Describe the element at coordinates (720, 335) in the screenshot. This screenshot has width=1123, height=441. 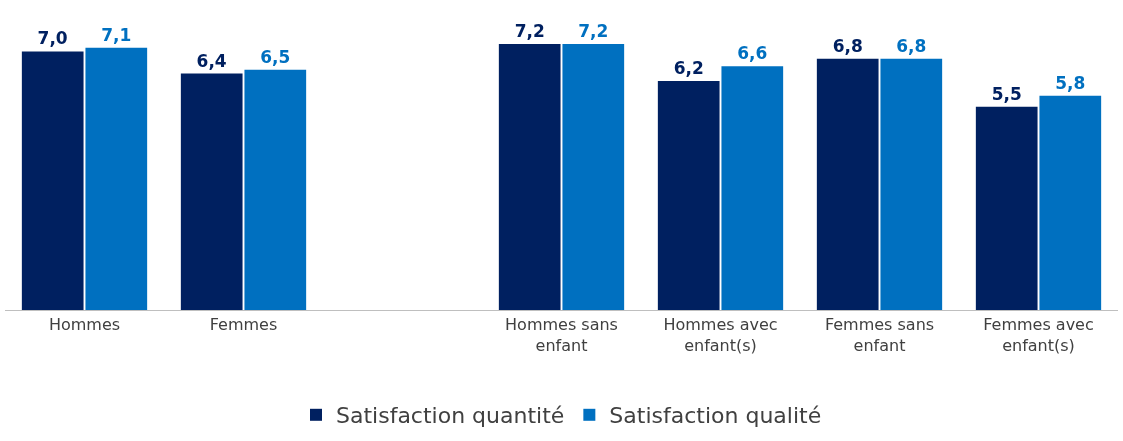
I see `x-tick-label: Hommes avec enfant(s)` at that location.